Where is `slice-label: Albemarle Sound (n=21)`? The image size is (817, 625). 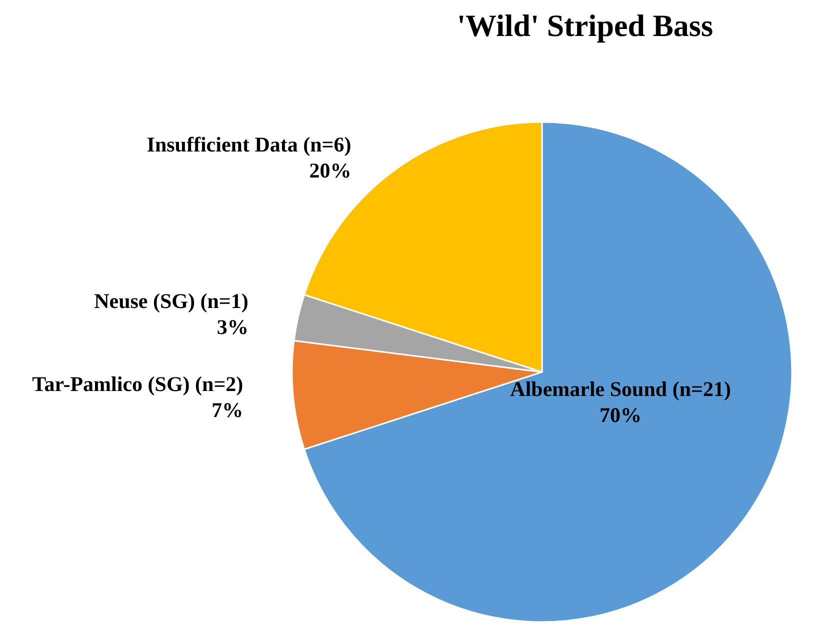
slice-label: Albemarle Sound (n=21) is located at coordinates (620, 389).